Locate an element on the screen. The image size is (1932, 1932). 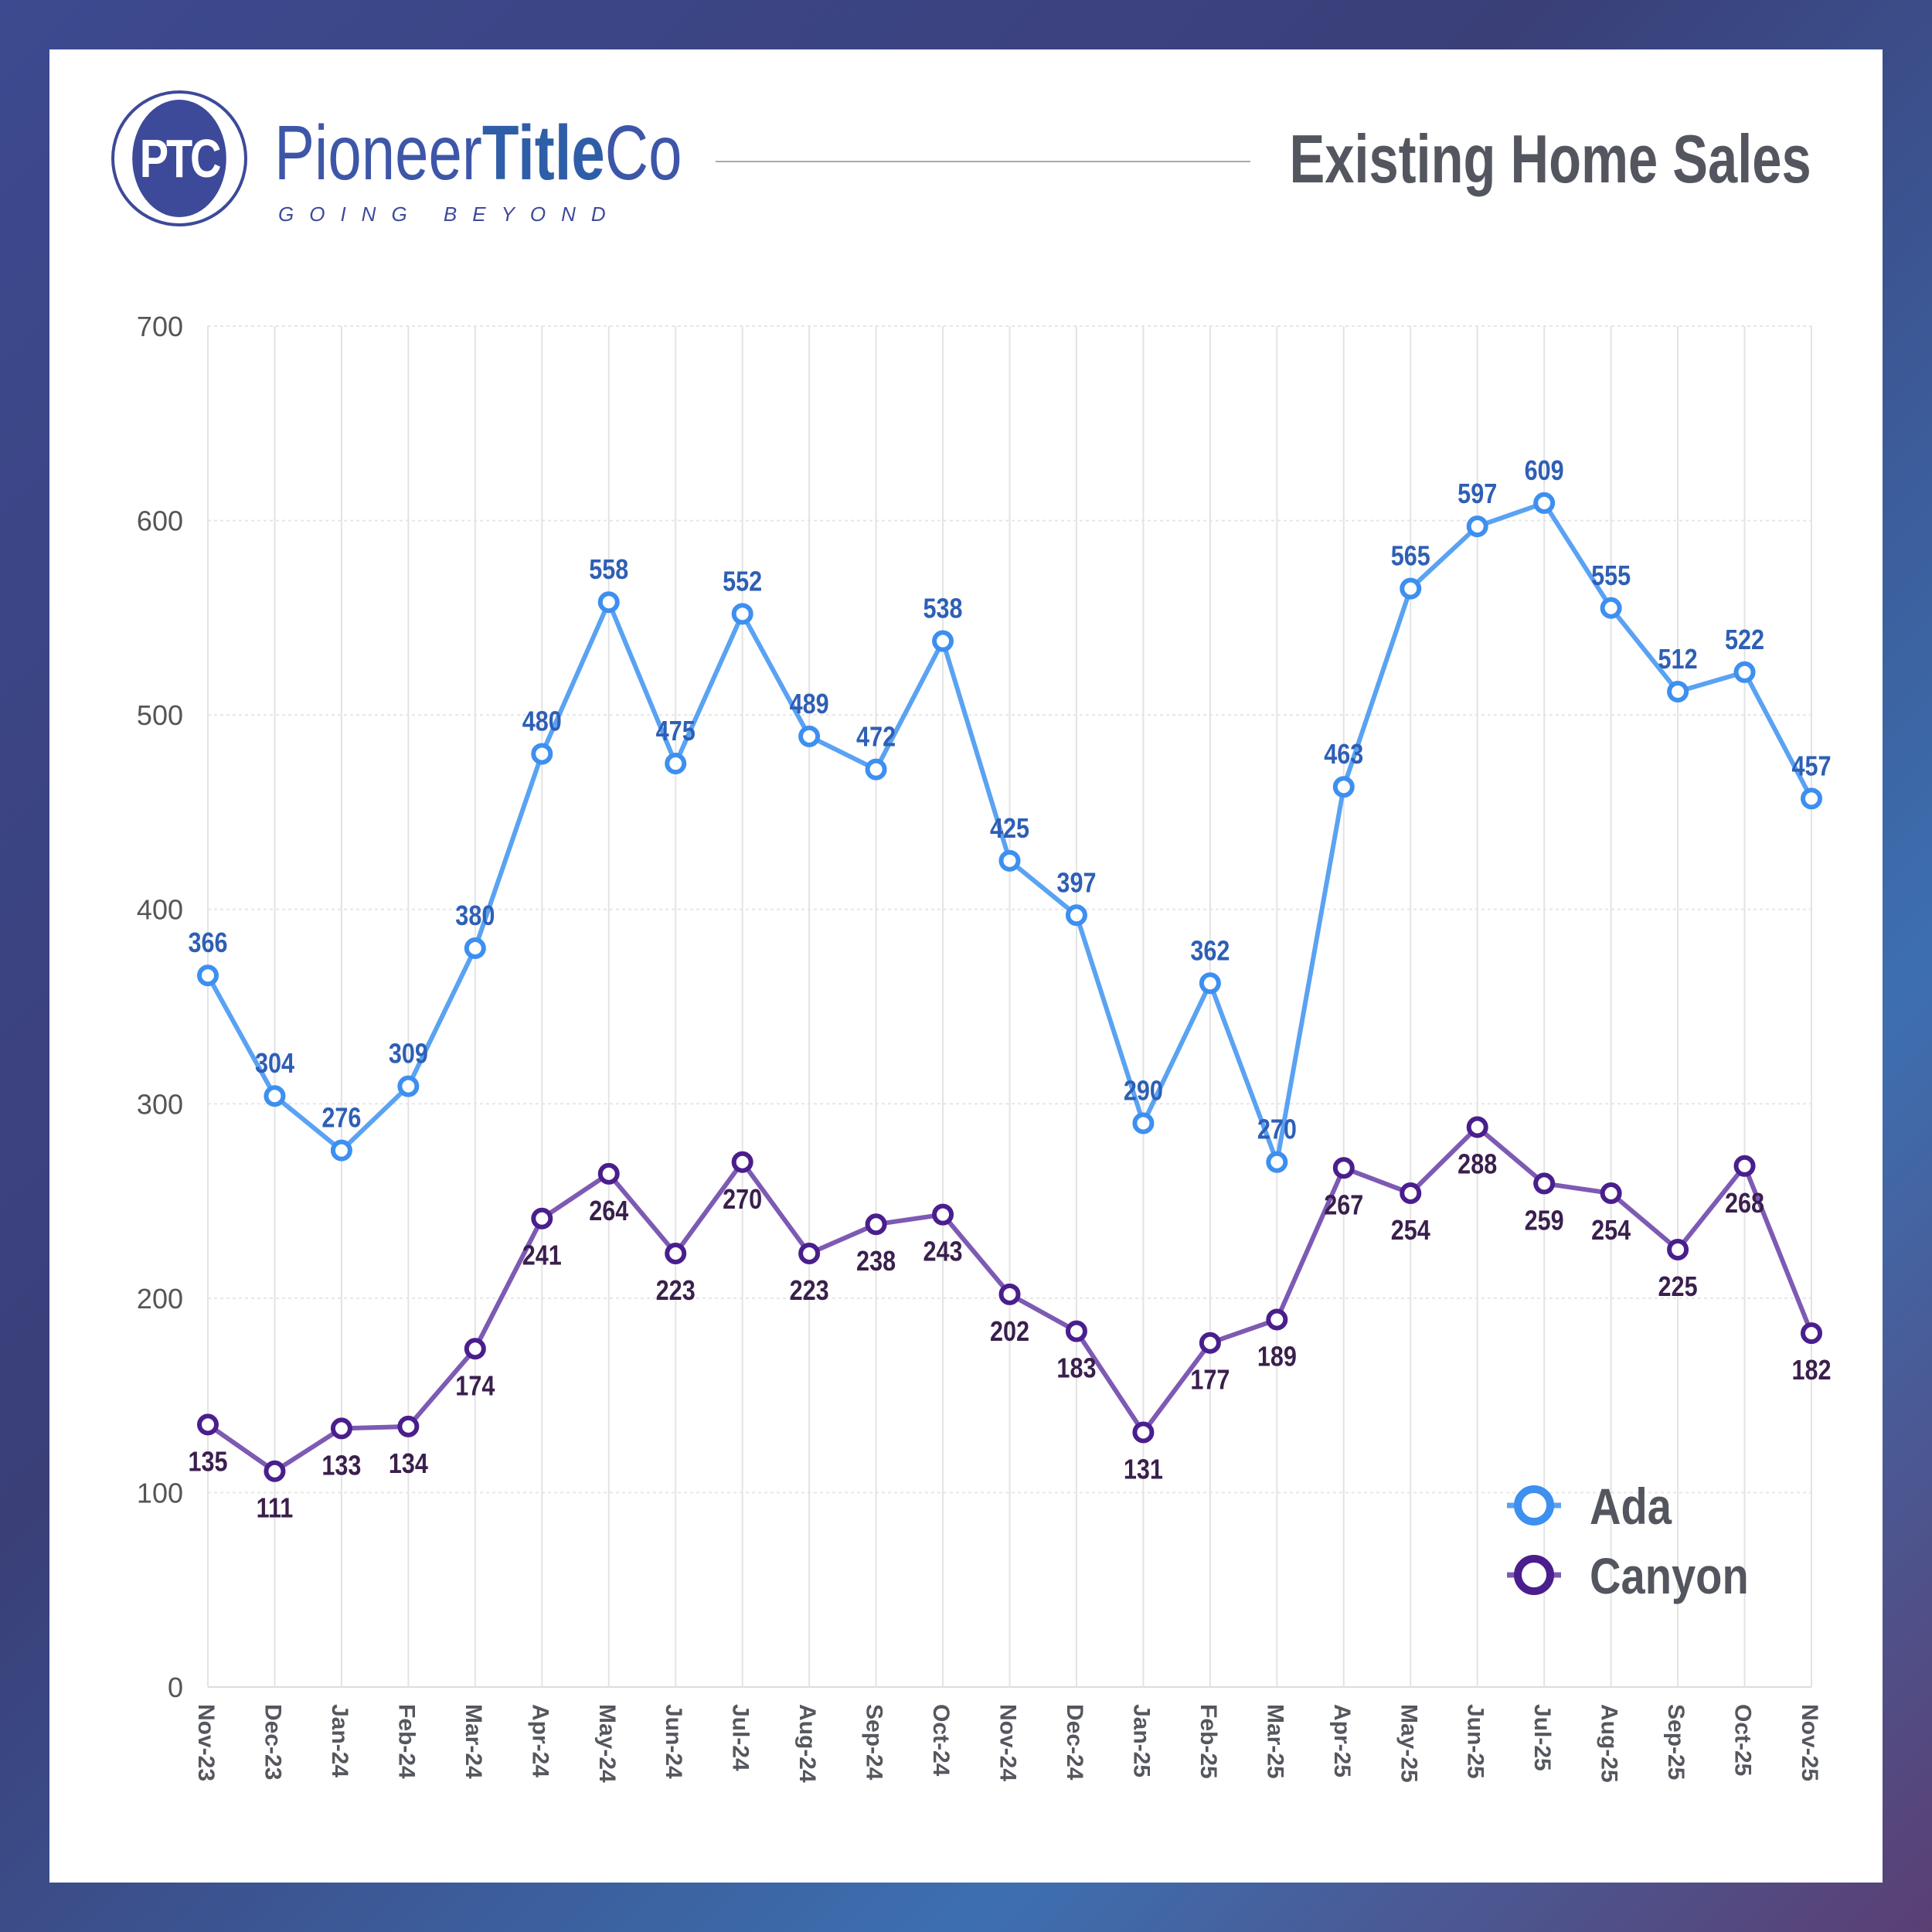
brand-tagline: GOING BEYOND is located at coordinates (450, 214).